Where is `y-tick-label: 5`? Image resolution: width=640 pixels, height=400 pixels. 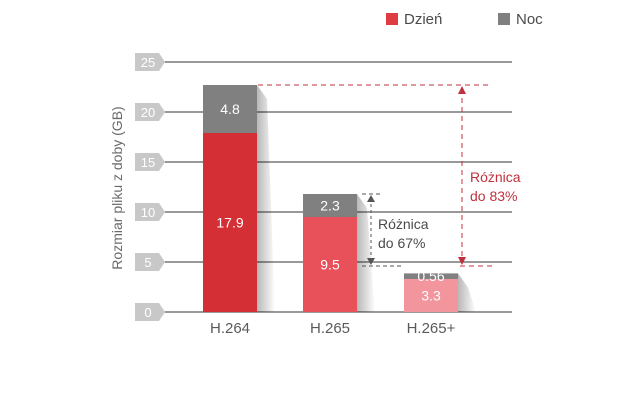 y-tick-label: 5 is located at coordinates (147, 262).